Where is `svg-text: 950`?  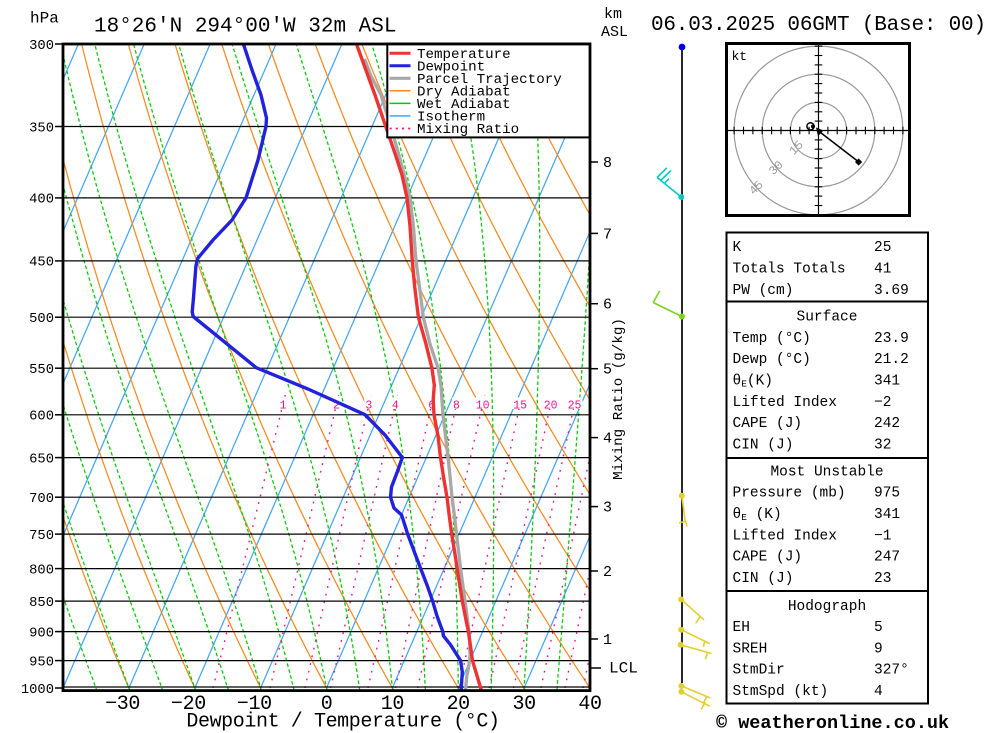 svg-text: 950 is located at coordinates (41, 662).